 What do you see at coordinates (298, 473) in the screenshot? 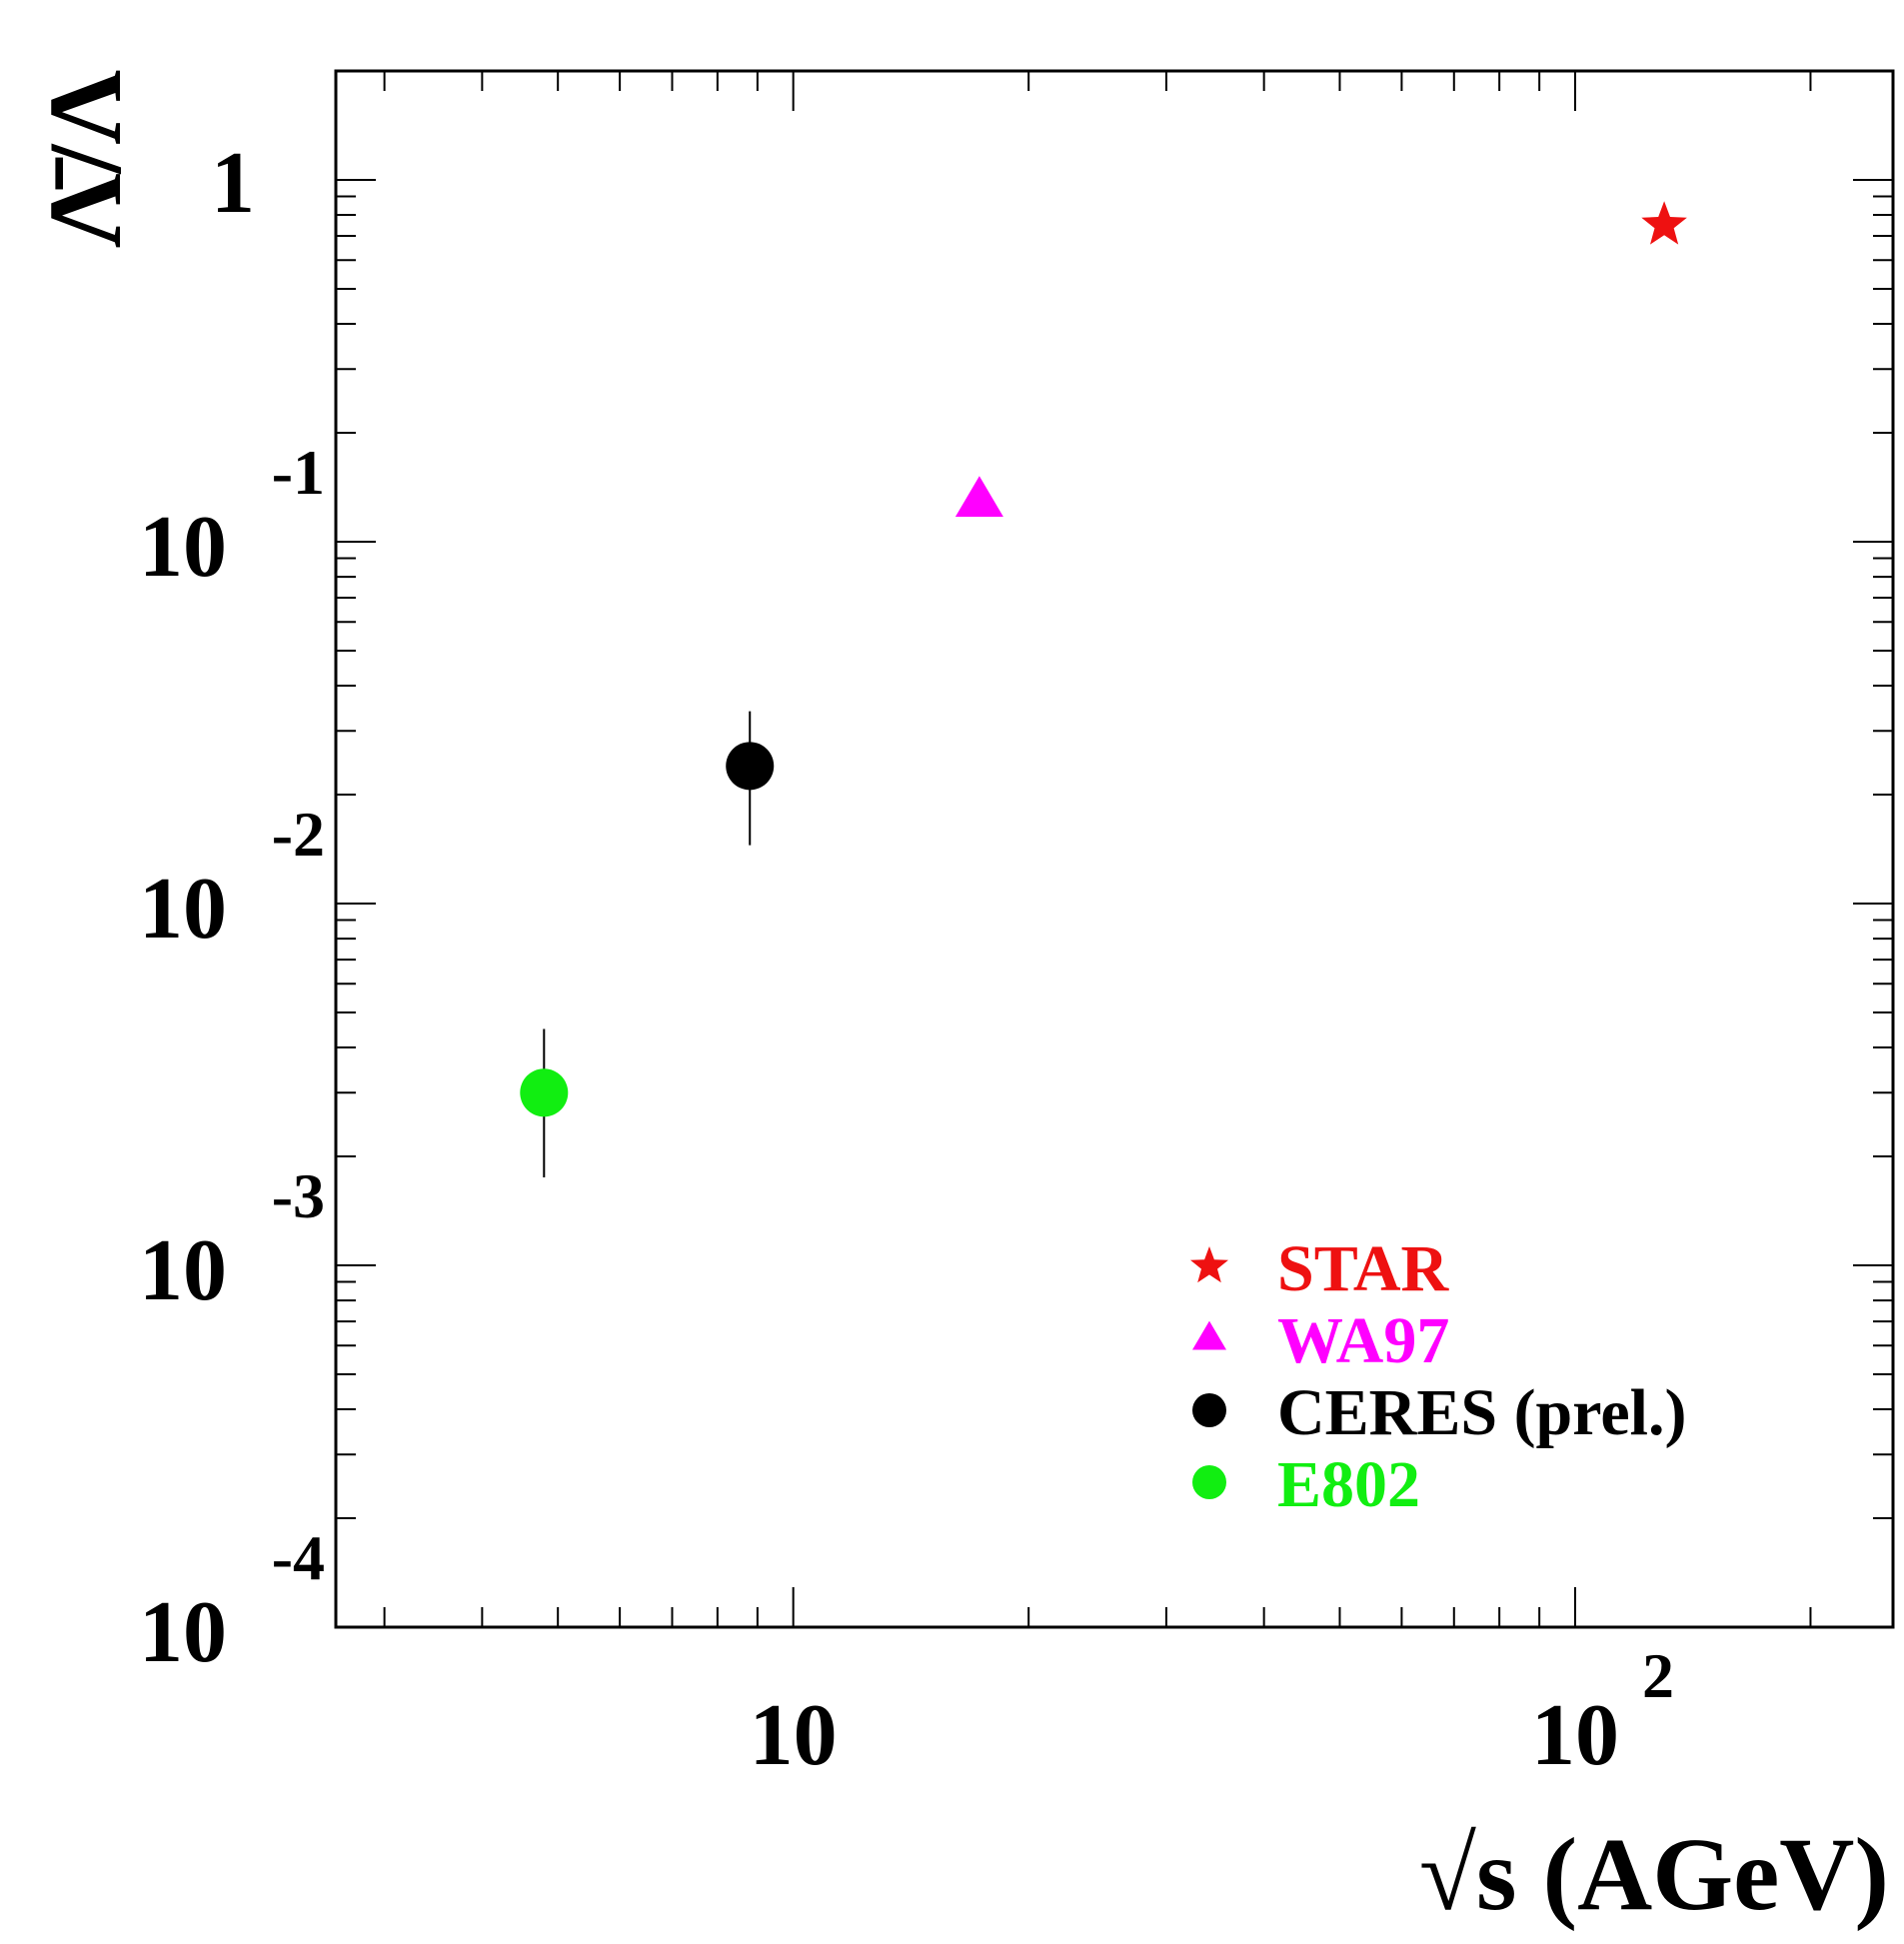
I see `y-tick-label-exponent: -1` at bounding box center [298, 473].